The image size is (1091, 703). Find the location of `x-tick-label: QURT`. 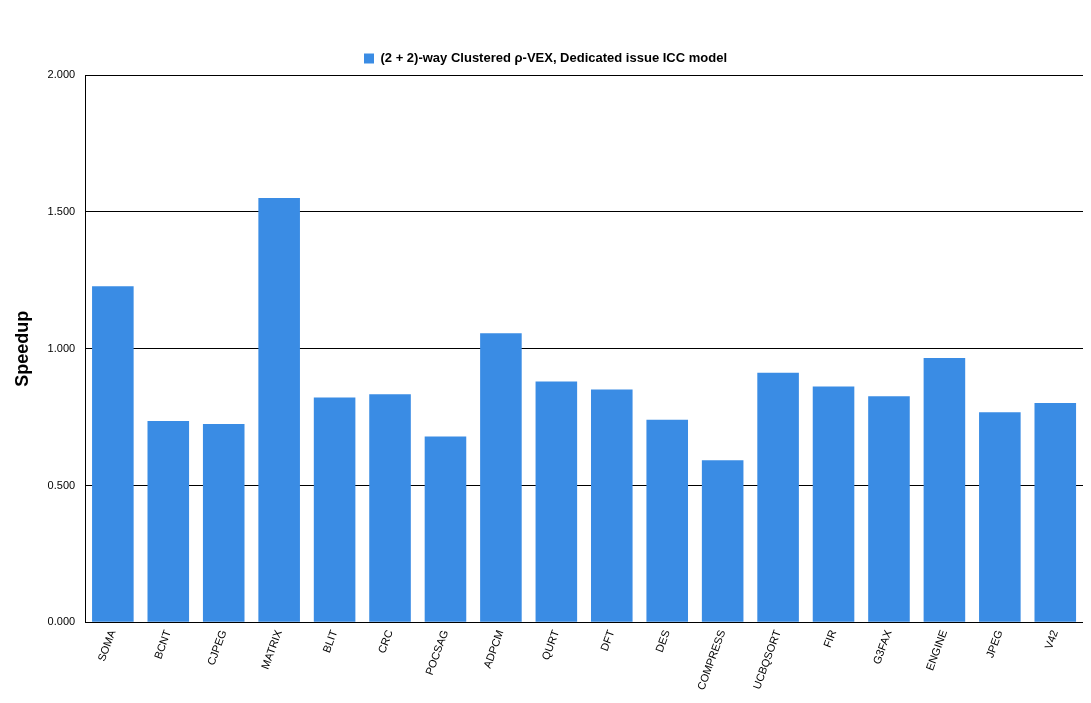

x-tick-label: QURT is located at coordinates (550, 644).